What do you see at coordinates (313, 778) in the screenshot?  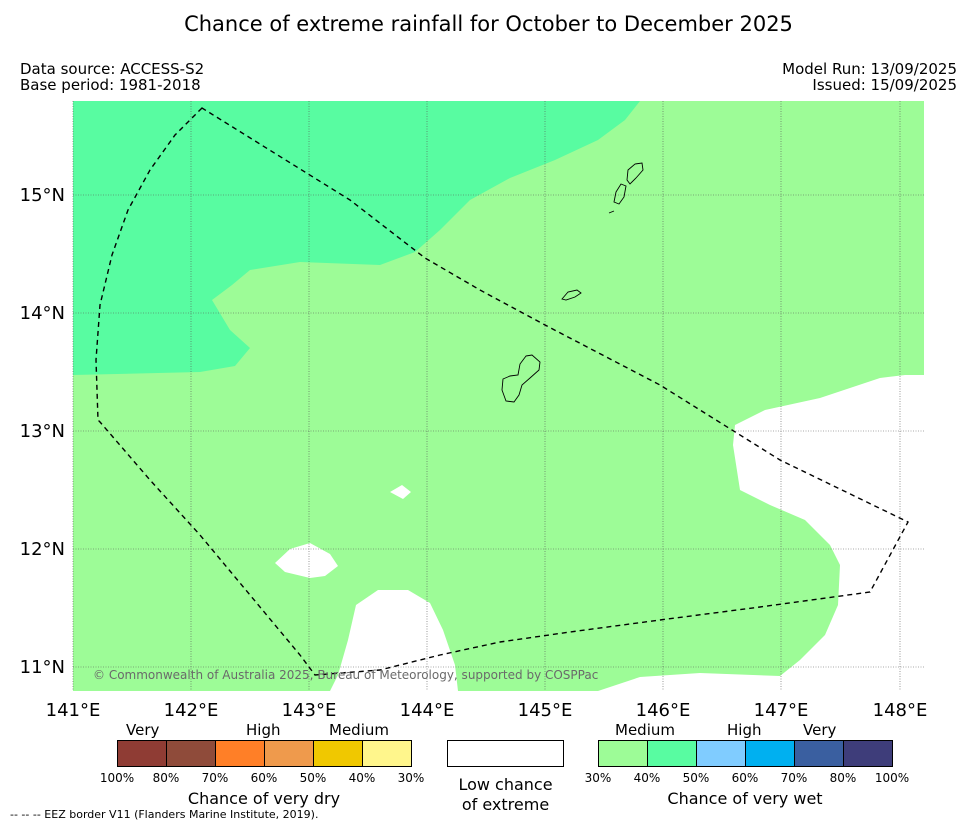 I see `dry-tick-label: 50%` at bounding box center [313, 778].